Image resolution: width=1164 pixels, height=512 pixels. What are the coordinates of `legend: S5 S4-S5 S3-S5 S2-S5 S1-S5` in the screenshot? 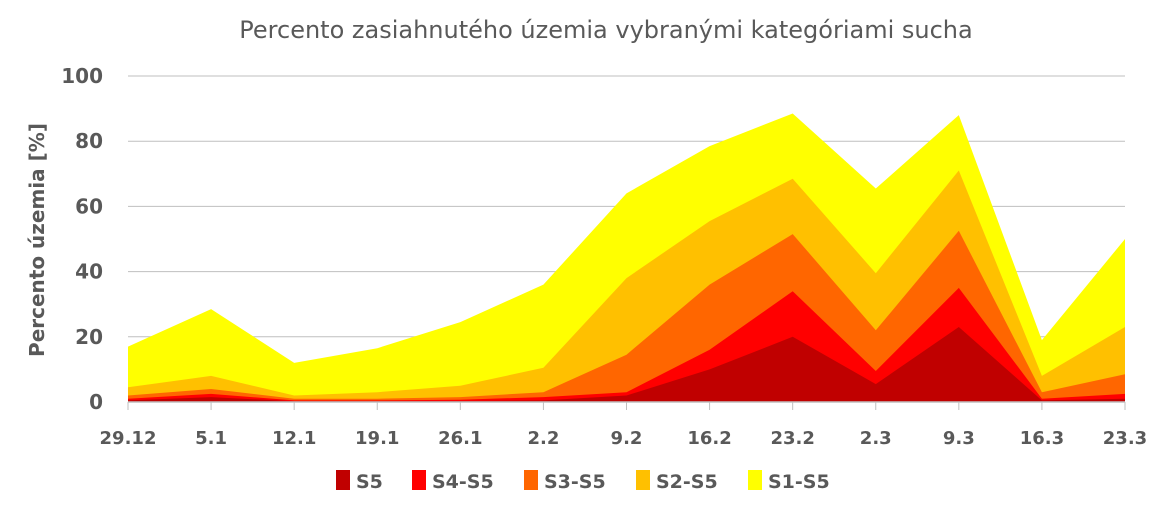 It's located at (583, 481).